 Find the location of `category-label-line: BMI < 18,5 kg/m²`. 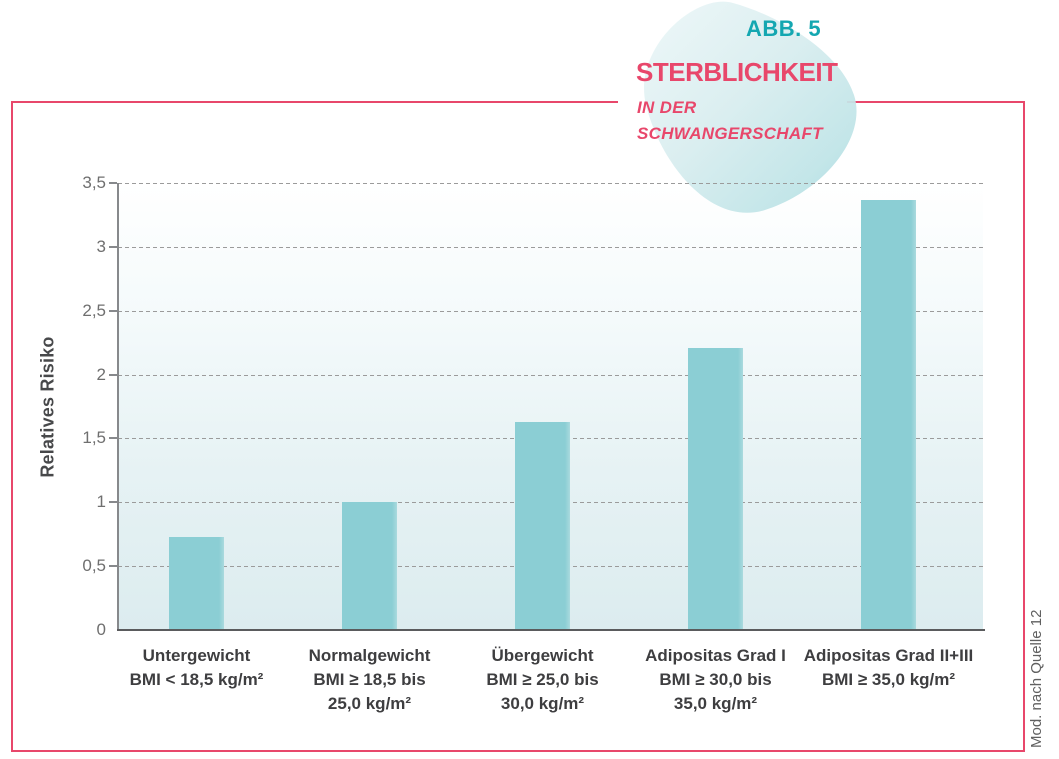

category-label-line: BMI < 18,5 kg/m² is located at coordinates (196, 679).